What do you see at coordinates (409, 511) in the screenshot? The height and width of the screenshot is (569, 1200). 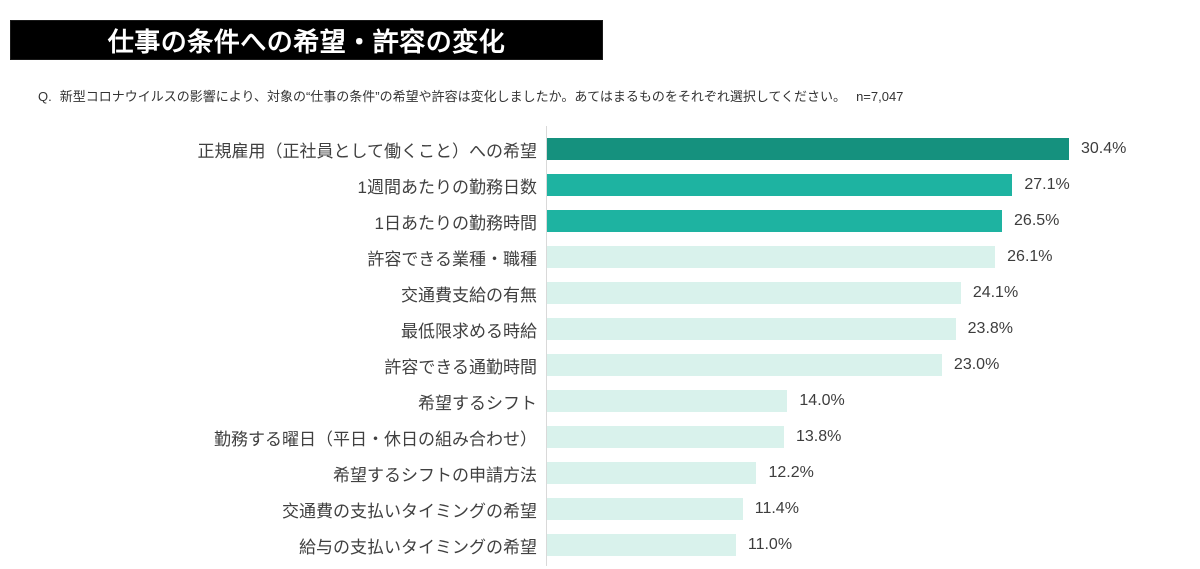 I see `category-label: 交通費の支払いタイミングの希望` at bounding box center [409, 511].